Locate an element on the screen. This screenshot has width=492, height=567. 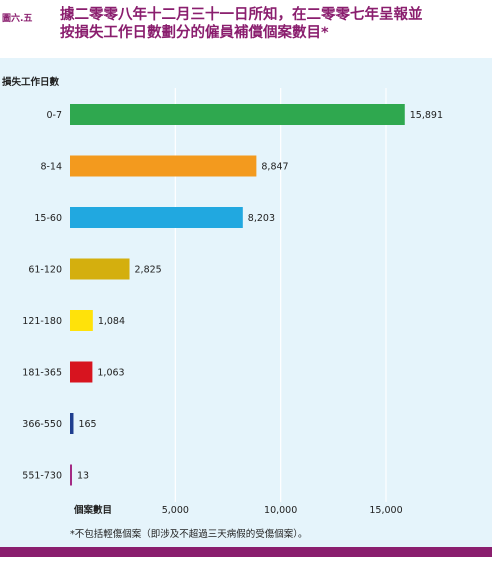
value-label-7: 13 is located at coordinates (83, 476).